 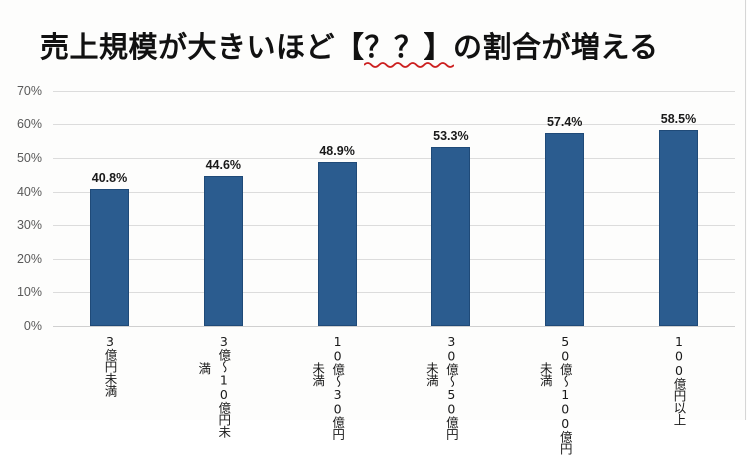 I want to click on category-label-line1: 100億円以上, so click(x=679, y=380).